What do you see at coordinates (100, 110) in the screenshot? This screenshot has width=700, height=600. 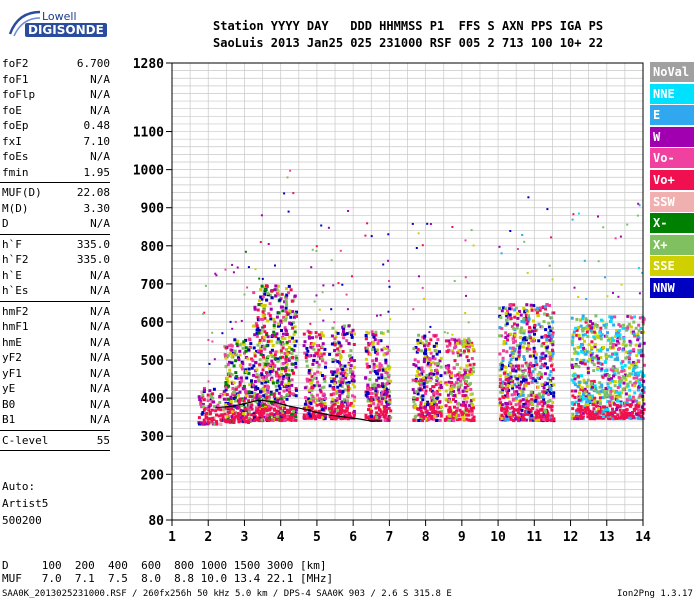 I see `param-value: N/A` at bounding box center [100, 110].